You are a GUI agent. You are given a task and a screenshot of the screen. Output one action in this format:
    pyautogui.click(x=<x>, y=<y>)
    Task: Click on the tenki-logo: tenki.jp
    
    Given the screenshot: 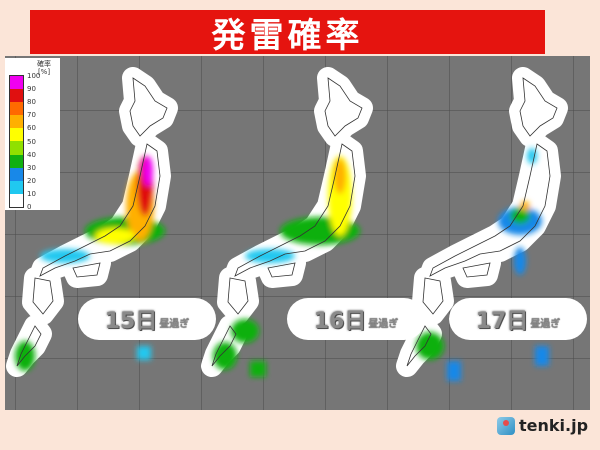 What is the action you would take?
    pyautogui.click(x=542, y=425)
    